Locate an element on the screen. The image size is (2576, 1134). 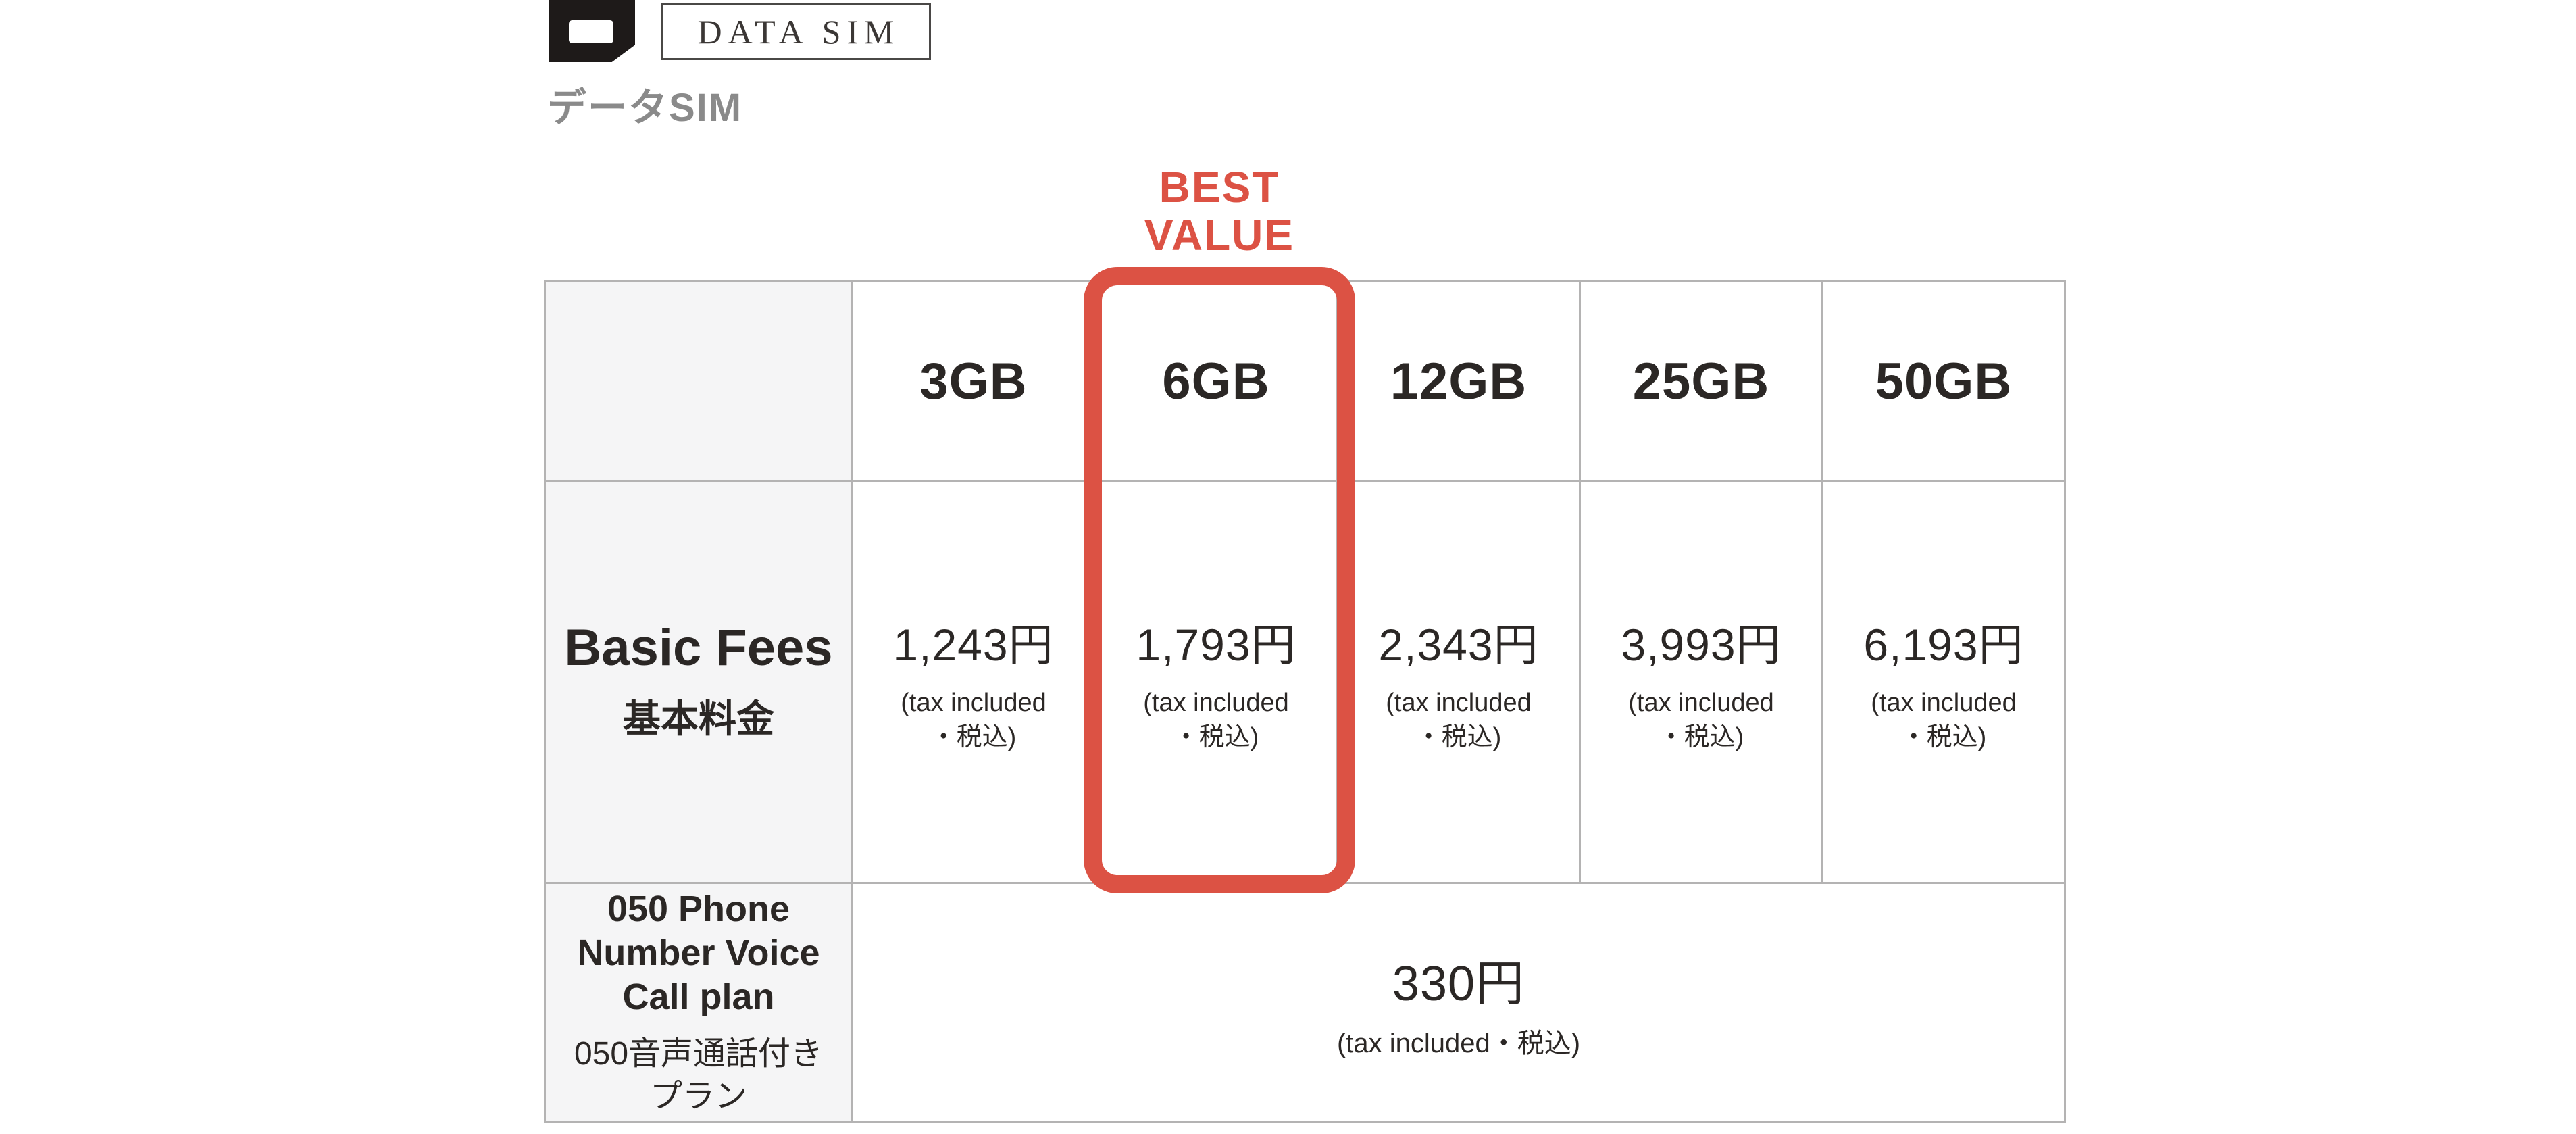
product-name-japanese: データSIM is located at coordinates (645, 108).